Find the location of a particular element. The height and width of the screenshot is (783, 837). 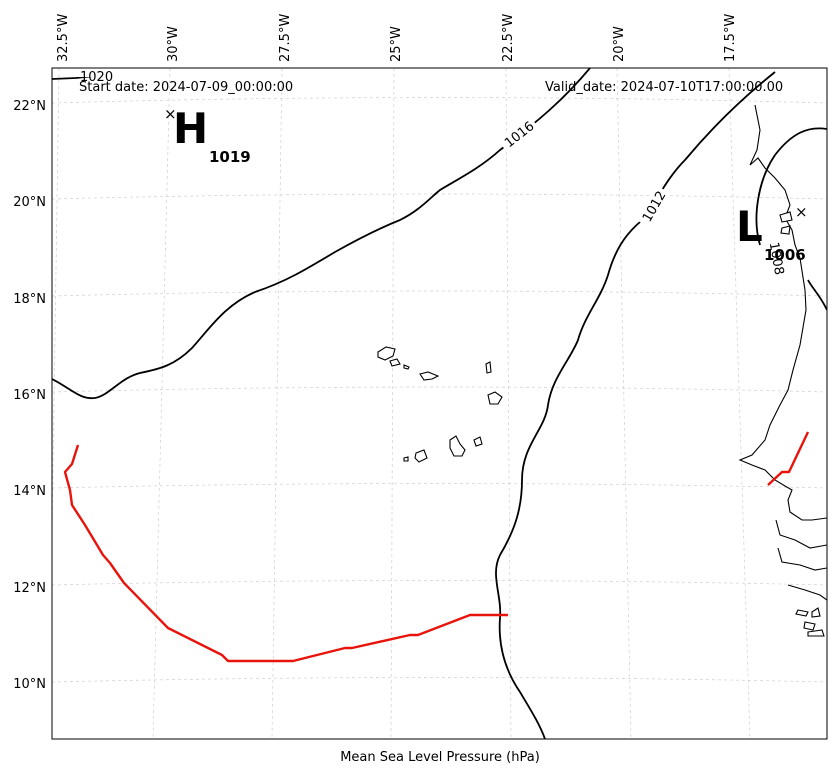

lat-tick-label: 22°N is located at coordinates (29, 106).